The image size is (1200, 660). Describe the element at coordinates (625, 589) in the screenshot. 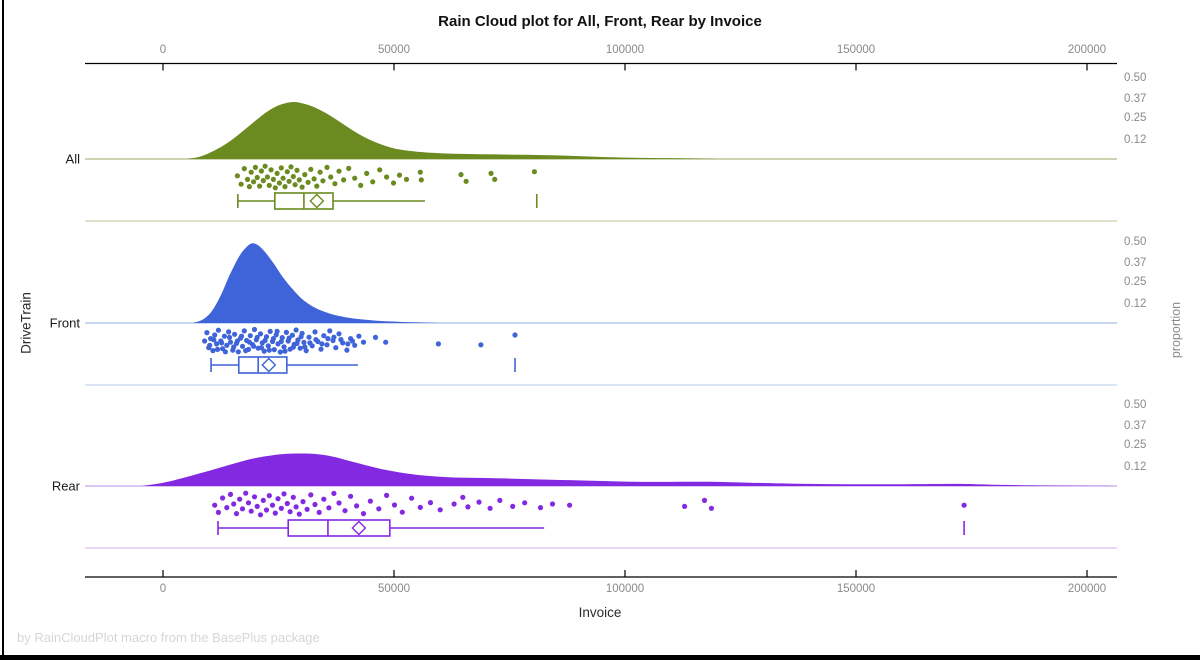

I see `bottom-axis-tick-label: 100000` at that location.